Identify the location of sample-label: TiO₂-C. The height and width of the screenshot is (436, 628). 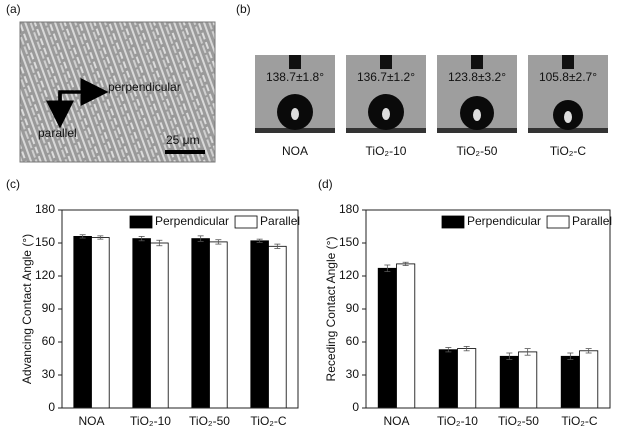
(568, 151).